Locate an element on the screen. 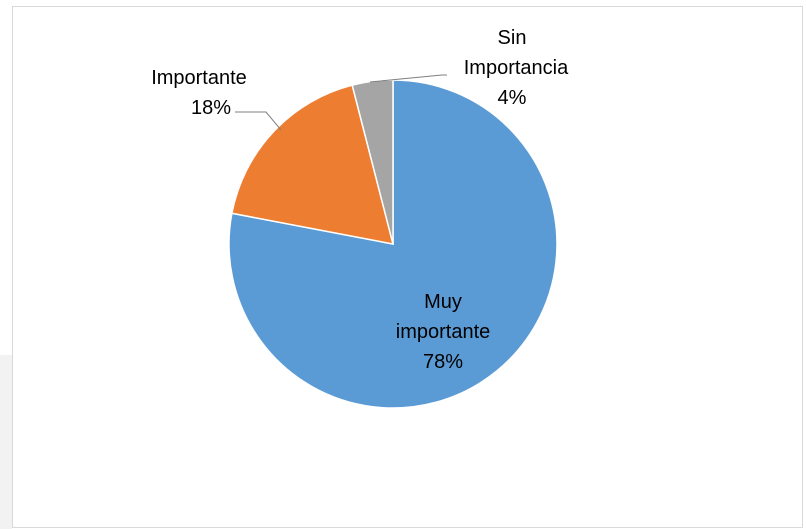  slice-label-sin-pct: 4% is located at coordinates (512, 98).